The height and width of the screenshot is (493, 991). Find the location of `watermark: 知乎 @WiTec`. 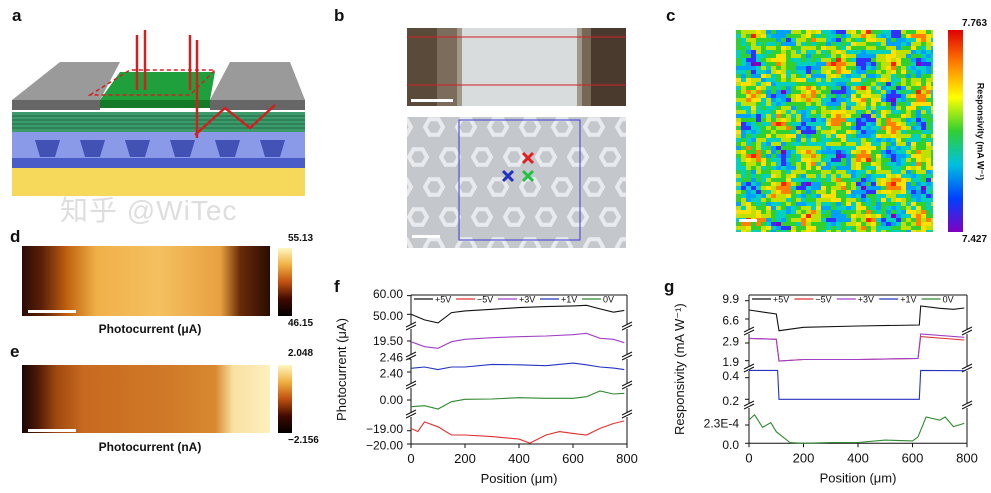

watermark: 知乎 @WiTec is located at coordinates (149, 210).